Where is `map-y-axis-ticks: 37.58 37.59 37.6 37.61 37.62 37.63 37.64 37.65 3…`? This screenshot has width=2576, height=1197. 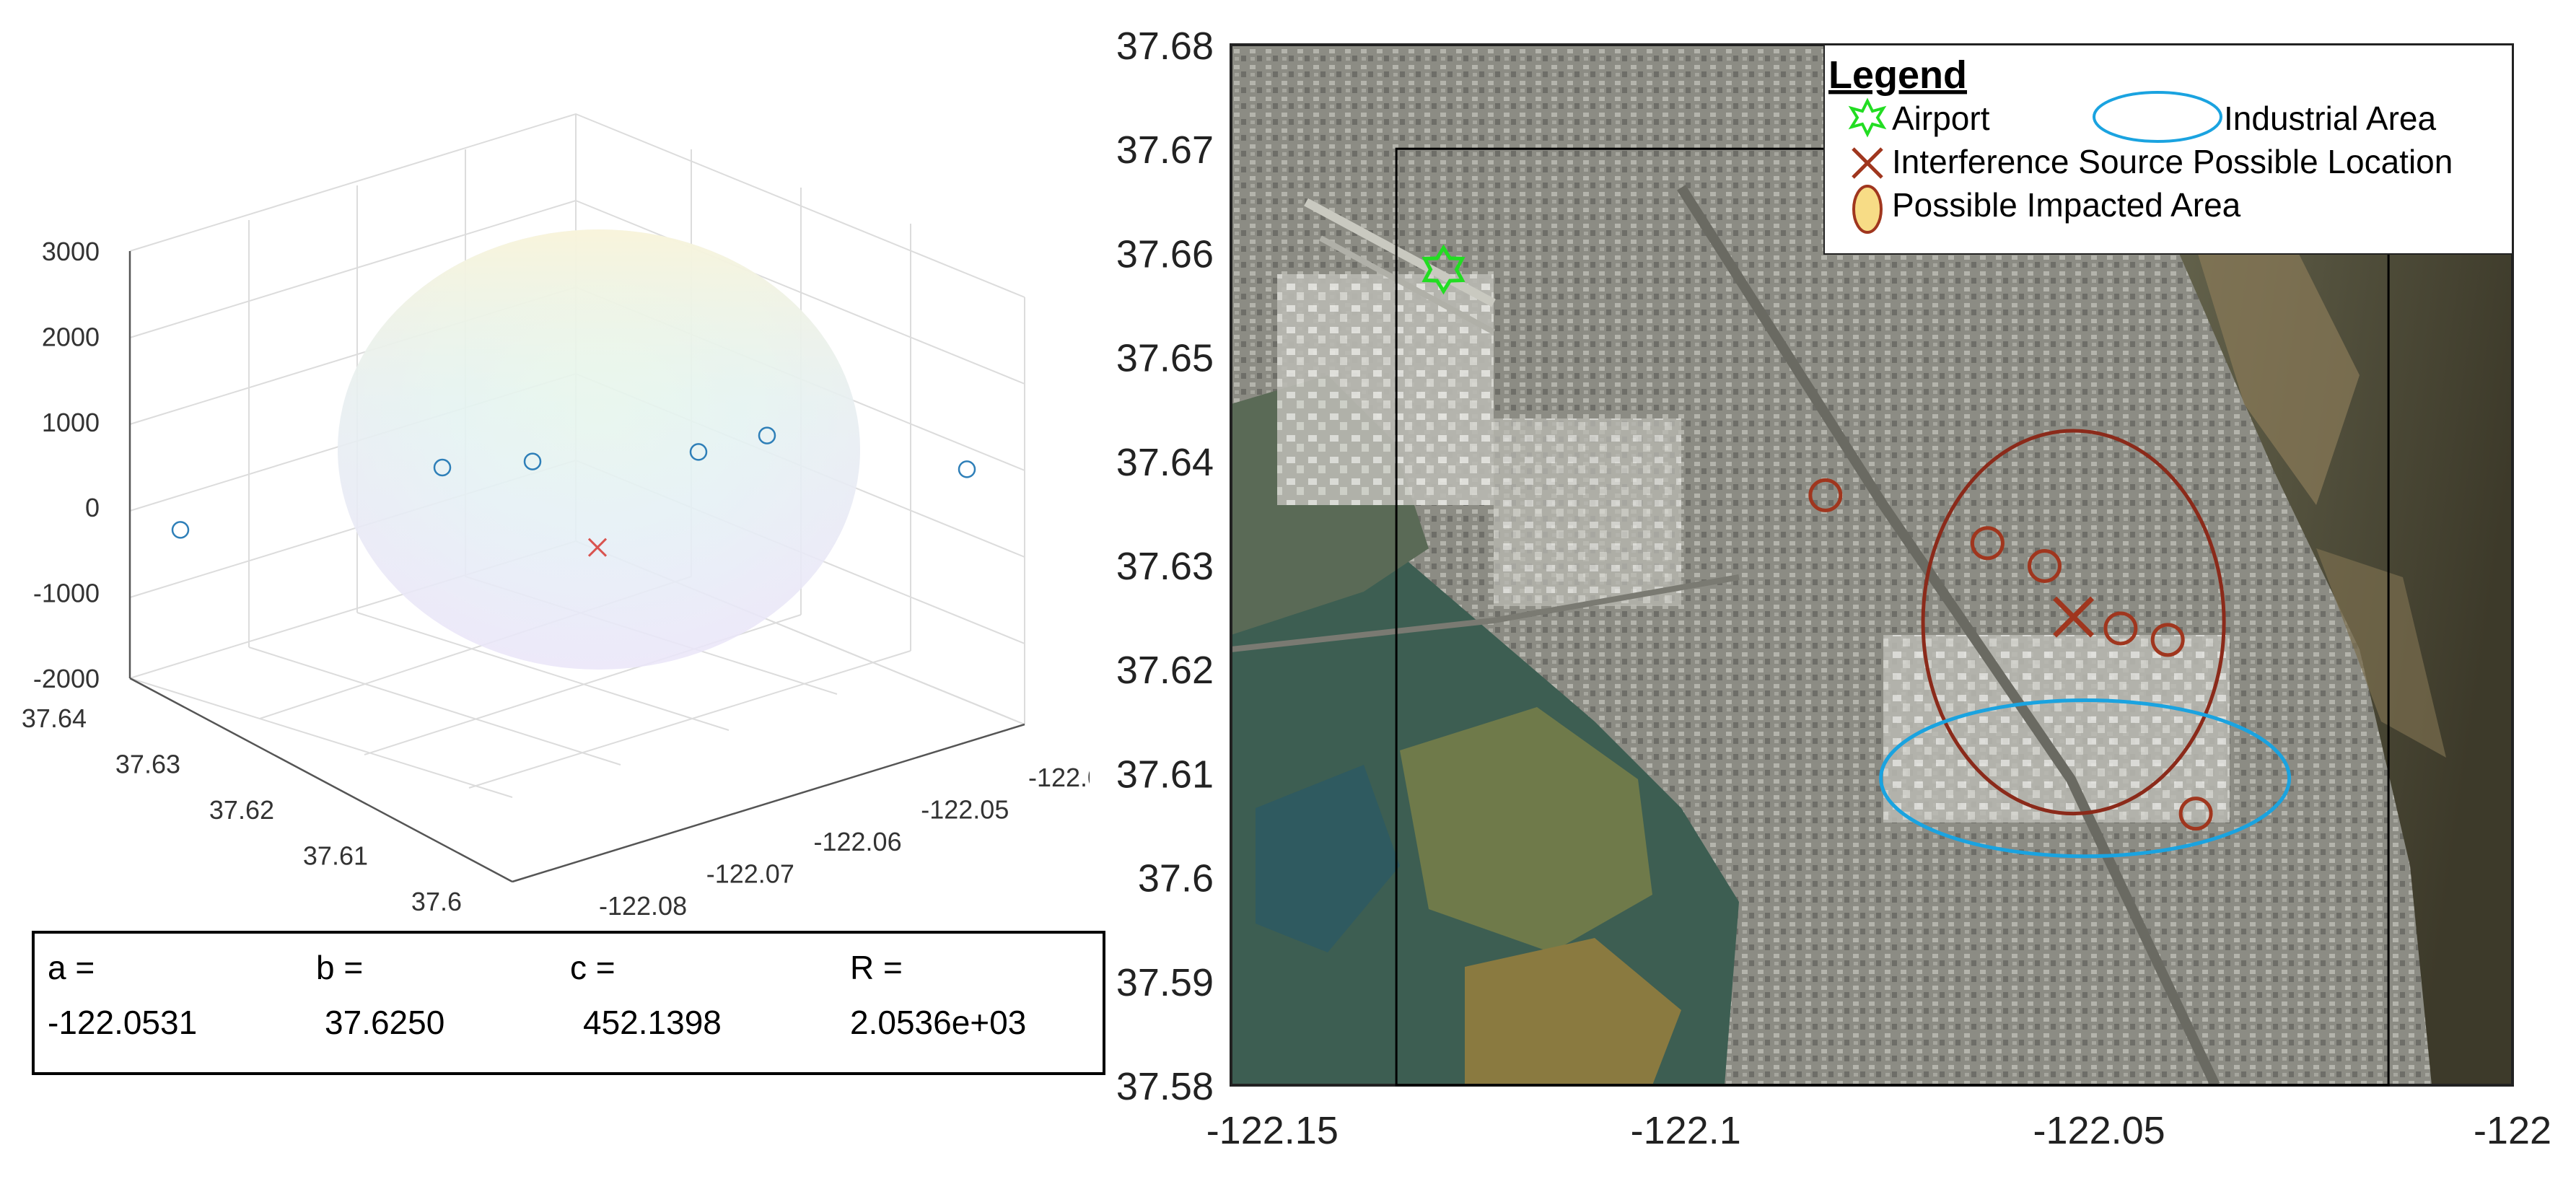
map-y-axis-ticks: 37.58 37.59 37.6 37.61 37.62 37.63 37.64 37.65 3… is located at coordinates (1165, 566).